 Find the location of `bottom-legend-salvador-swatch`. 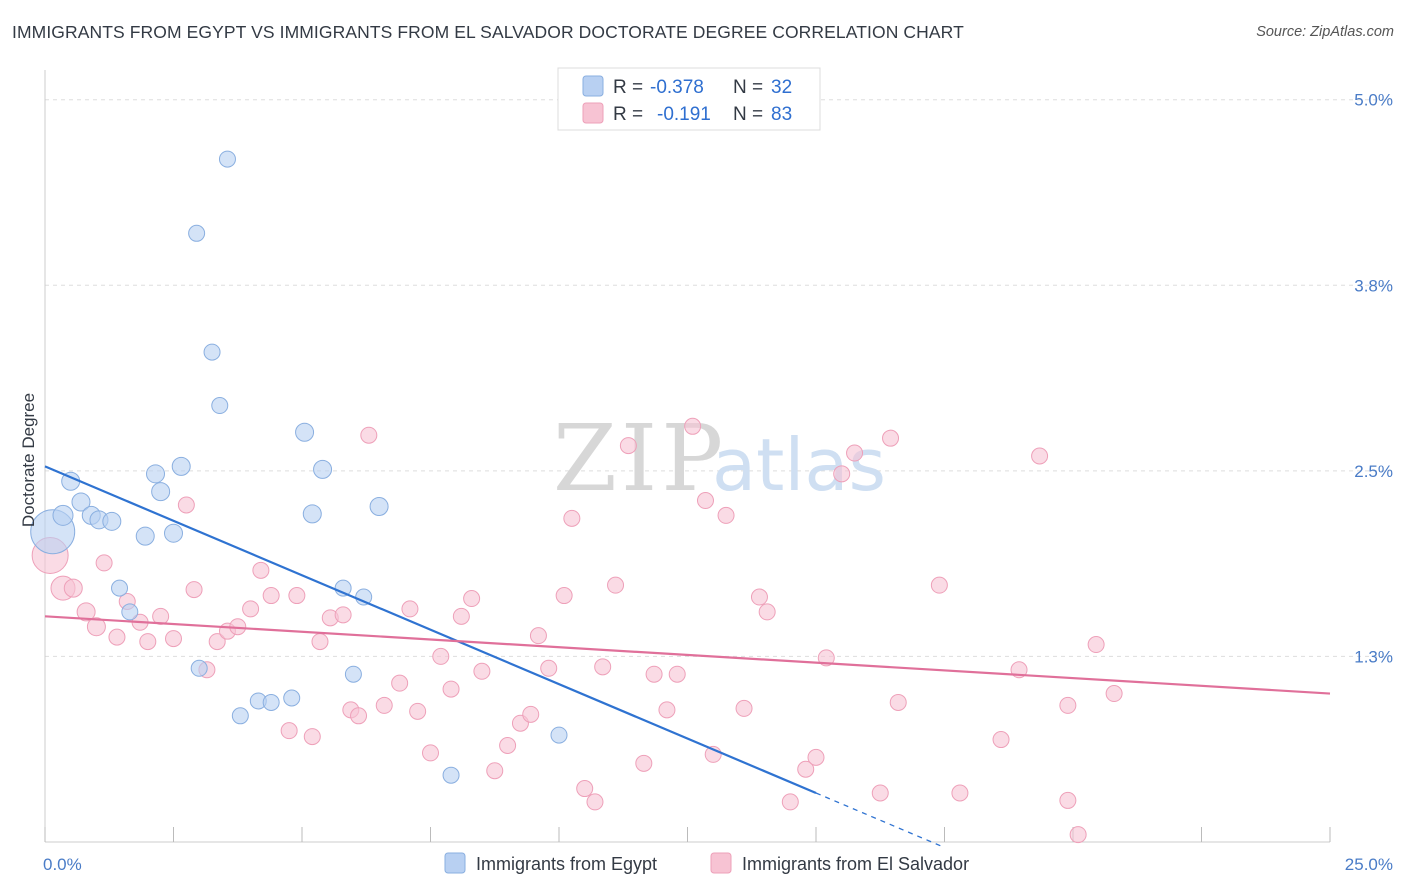

bottom-legend-salvador-swatch is located at coordinates (721, 863).